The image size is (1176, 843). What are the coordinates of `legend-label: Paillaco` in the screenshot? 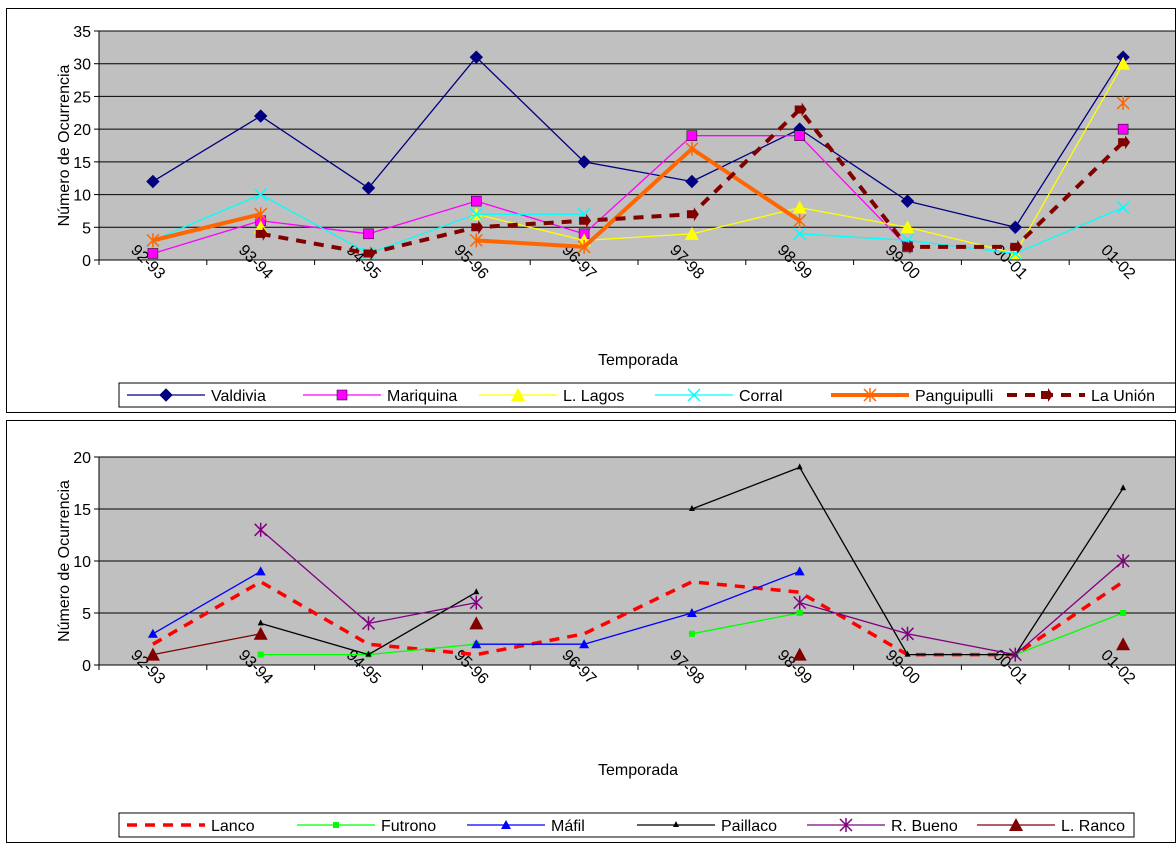 It's located at (749, 826).